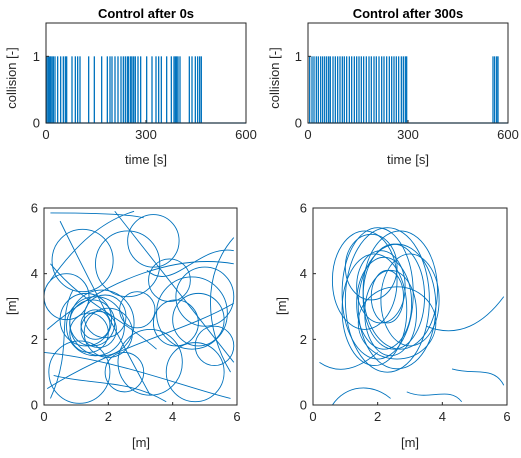  What do you see at coordinates (146, 13) in the screenshot?
I see `panel-title-0s: Control after 0s` at bounding box center [146, 13].